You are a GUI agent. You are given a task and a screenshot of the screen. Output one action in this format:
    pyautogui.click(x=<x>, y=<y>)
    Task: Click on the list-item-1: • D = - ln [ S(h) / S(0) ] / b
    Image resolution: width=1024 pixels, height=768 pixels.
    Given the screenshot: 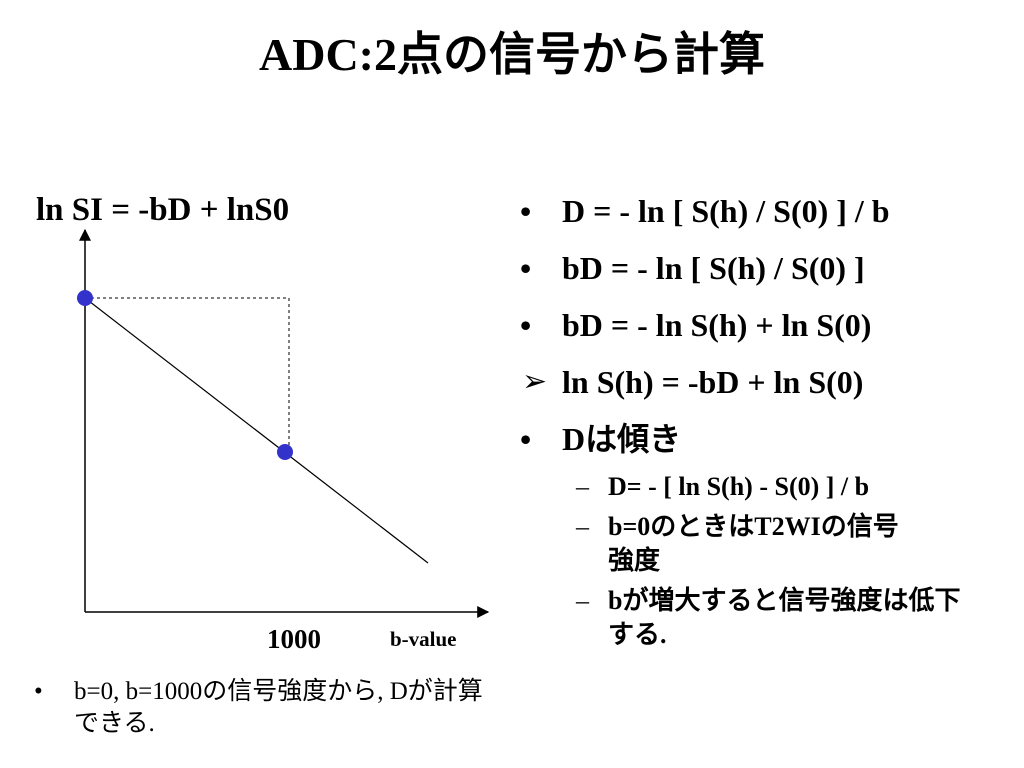 What is the action you would take?
    pyautogui.click(x=765, y=211)
    